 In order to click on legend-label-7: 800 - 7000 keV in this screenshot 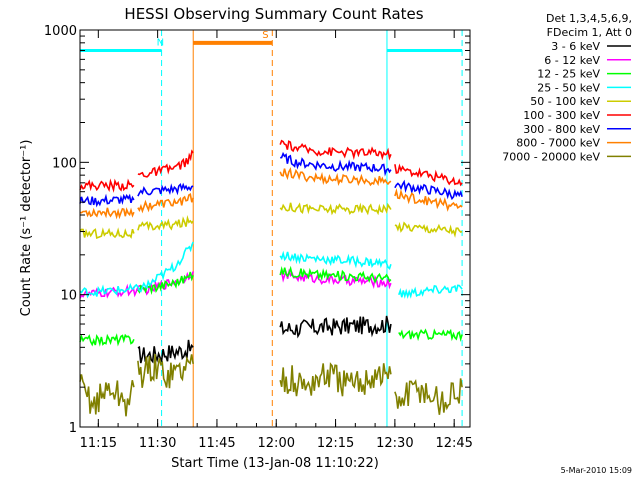, I will do `click(558, 143)`.